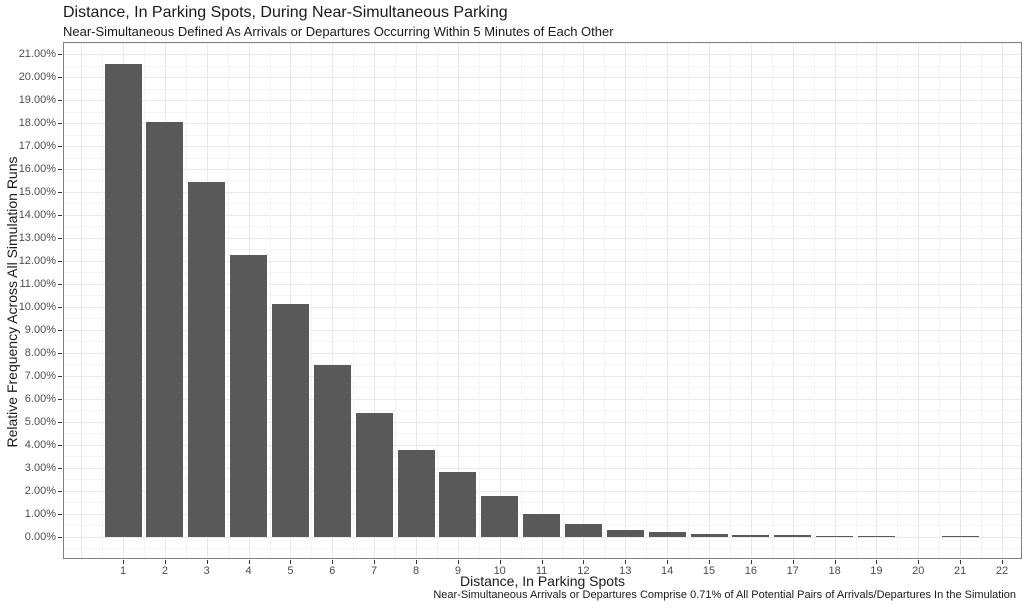 The width and height of the screenshot is (1024, 608). What do you see at coordinates (457, 571) in the screenshot?
I see `x-tick-label: 9` at bounding box center [457, 571].